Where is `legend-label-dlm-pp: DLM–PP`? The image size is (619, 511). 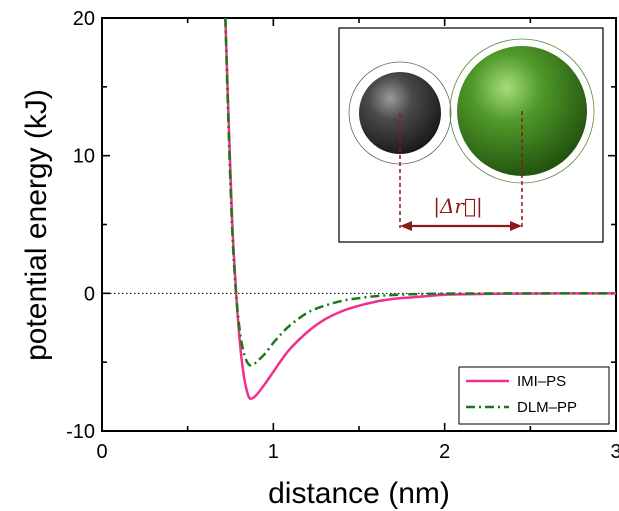 legend-label-dlm-pp: DLM–PP is located at coordinates (547, 407).